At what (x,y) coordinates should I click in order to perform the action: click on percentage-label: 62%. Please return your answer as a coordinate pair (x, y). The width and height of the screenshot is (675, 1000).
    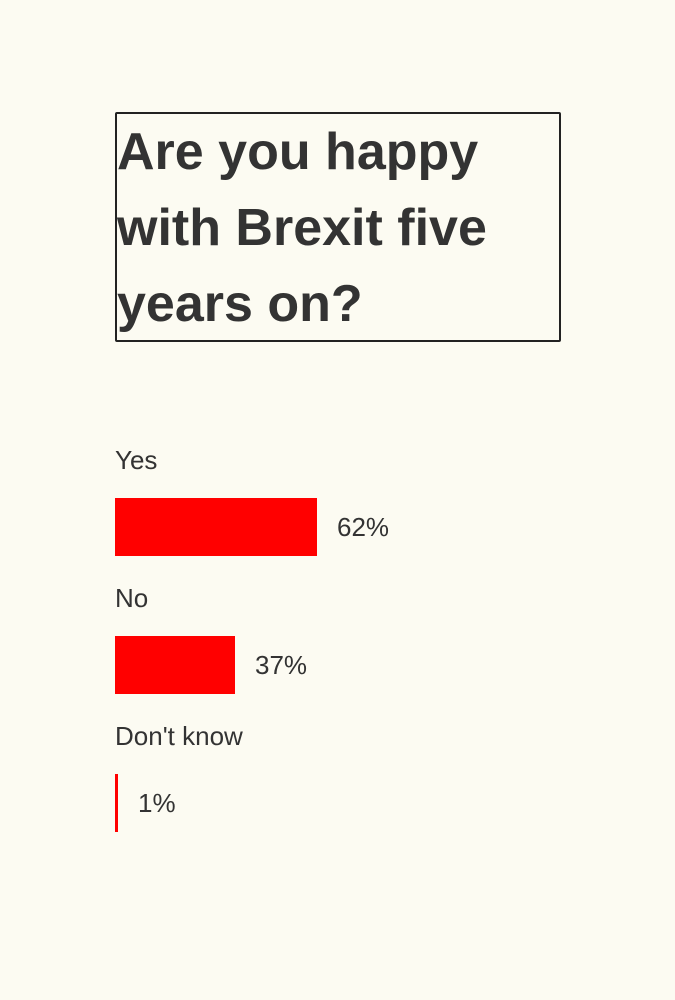
    Looking at the image, I should click on (363, 526).